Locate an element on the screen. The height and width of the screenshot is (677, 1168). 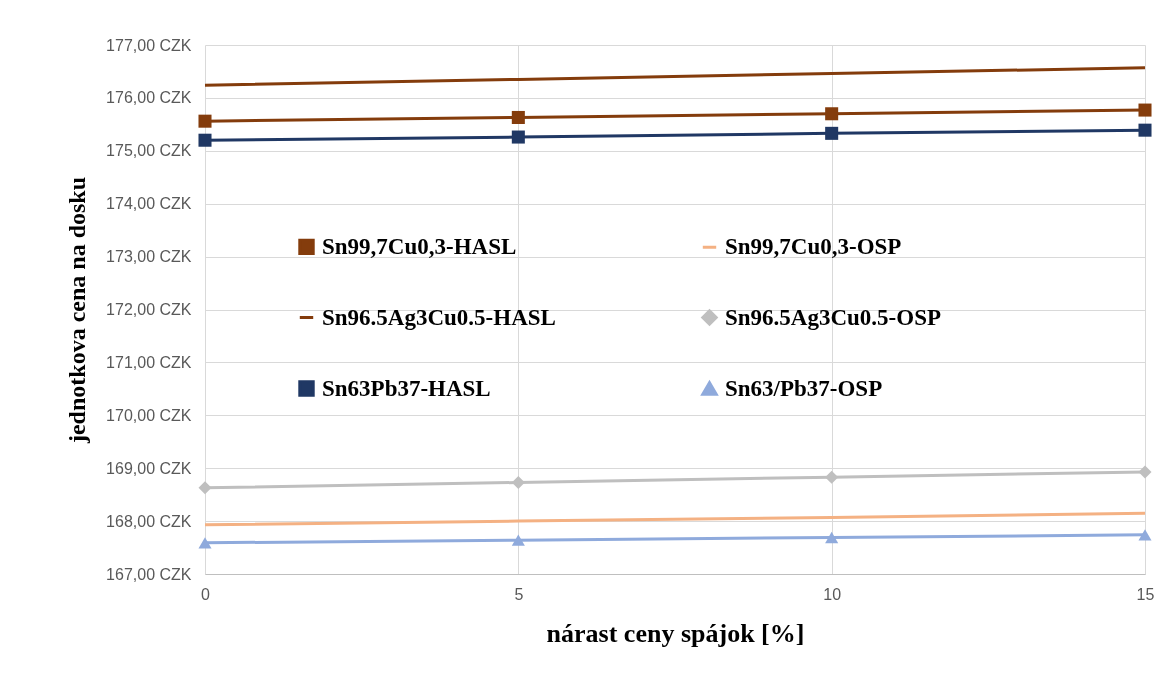
legend-label: Sn96.5Ag3Cu0.5-OSP is located at coordinates (833, 317).